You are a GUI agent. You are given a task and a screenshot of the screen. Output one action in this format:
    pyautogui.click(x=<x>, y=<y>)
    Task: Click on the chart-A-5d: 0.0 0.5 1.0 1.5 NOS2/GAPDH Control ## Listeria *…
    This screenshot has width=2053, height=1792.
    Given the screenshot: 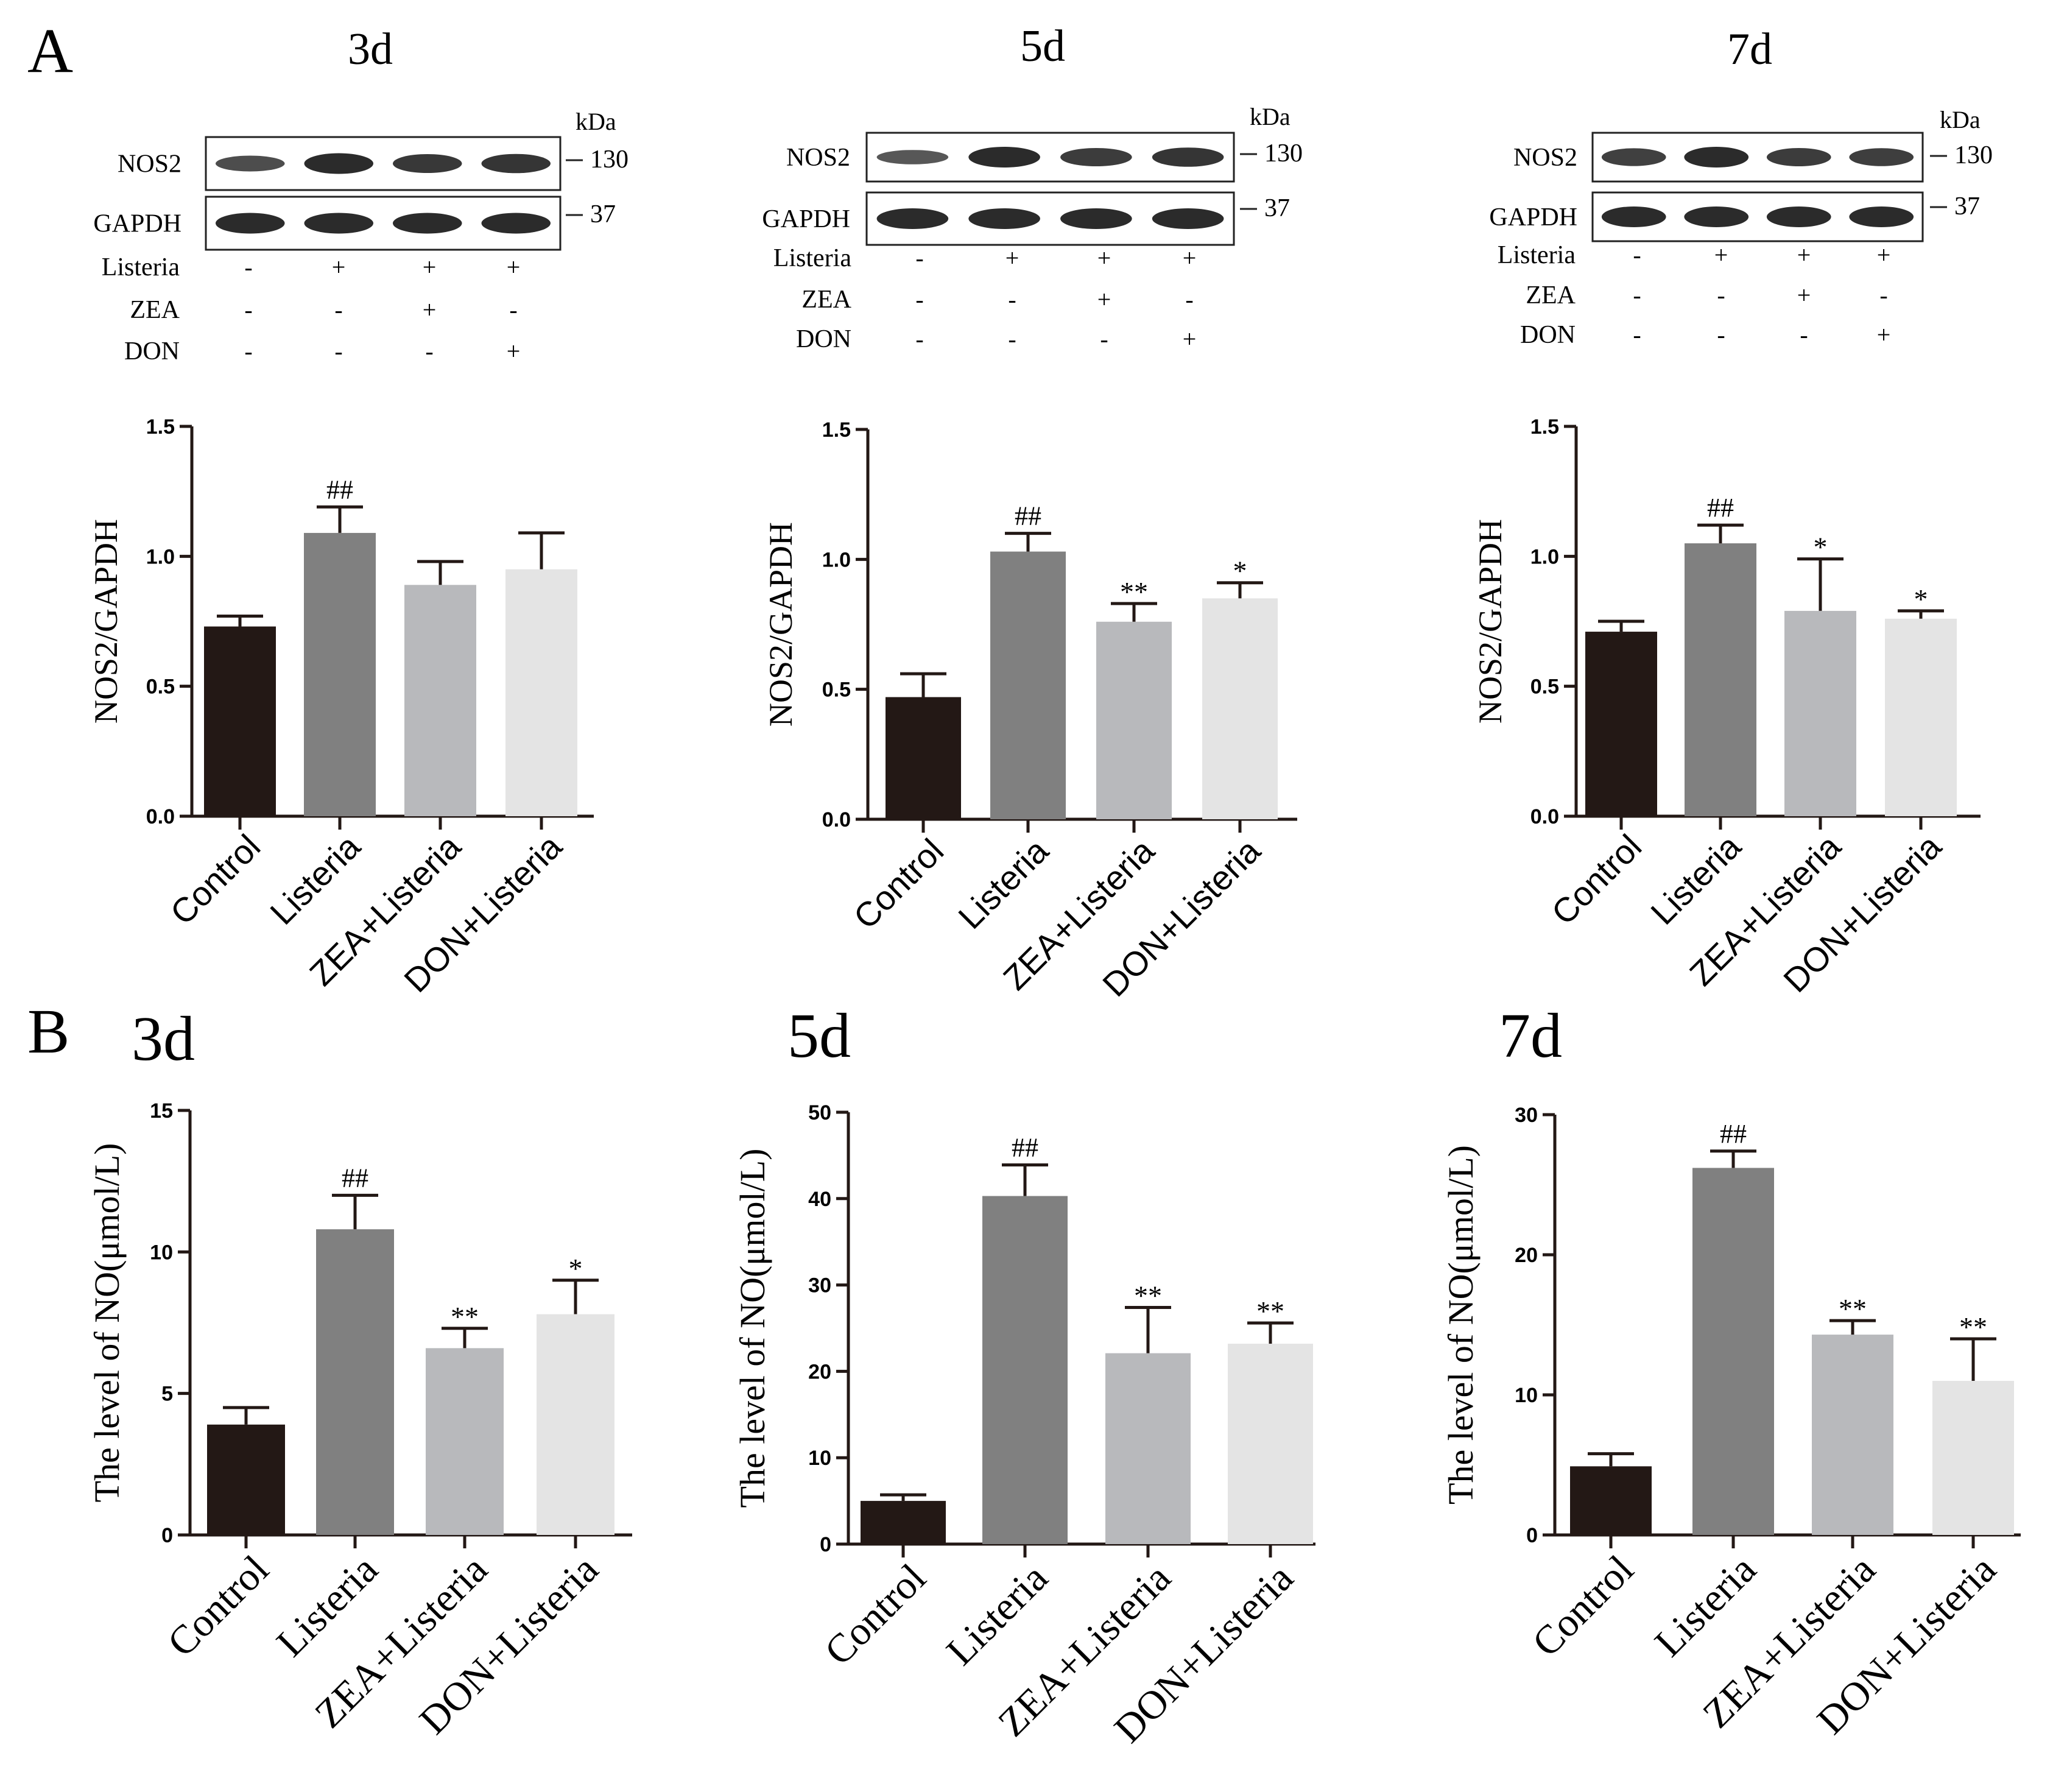 What is the action you would take?
    pyautogui.click(x=1029, y=711)
    